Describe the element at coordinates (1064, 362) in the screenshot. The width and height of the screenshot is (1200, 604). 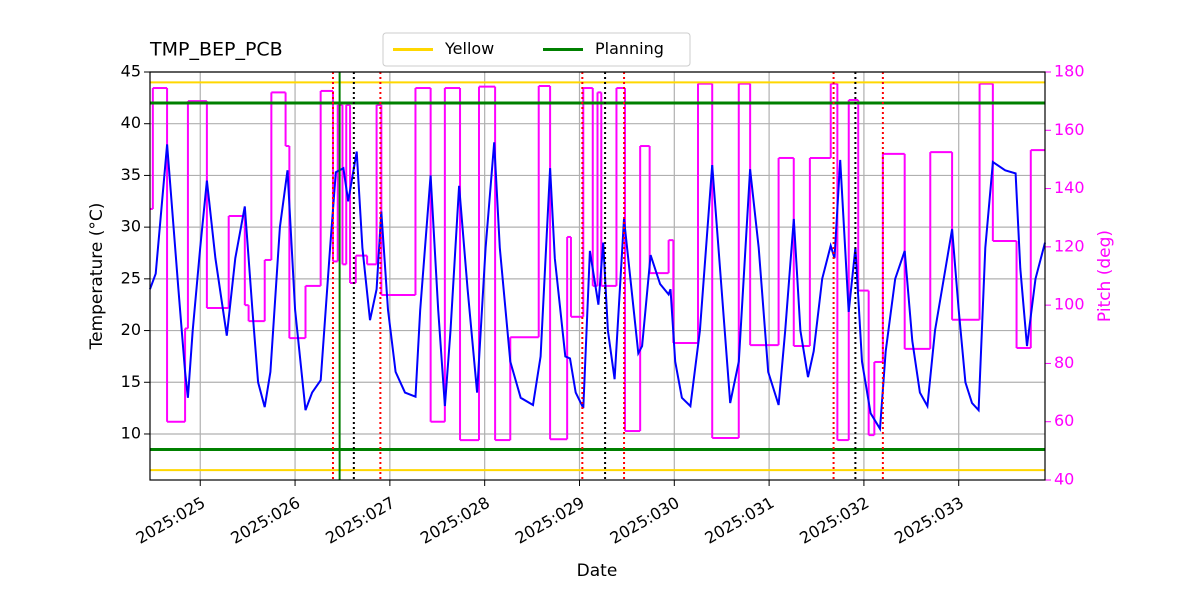
I see `y2-tick-label: 80` at that location.